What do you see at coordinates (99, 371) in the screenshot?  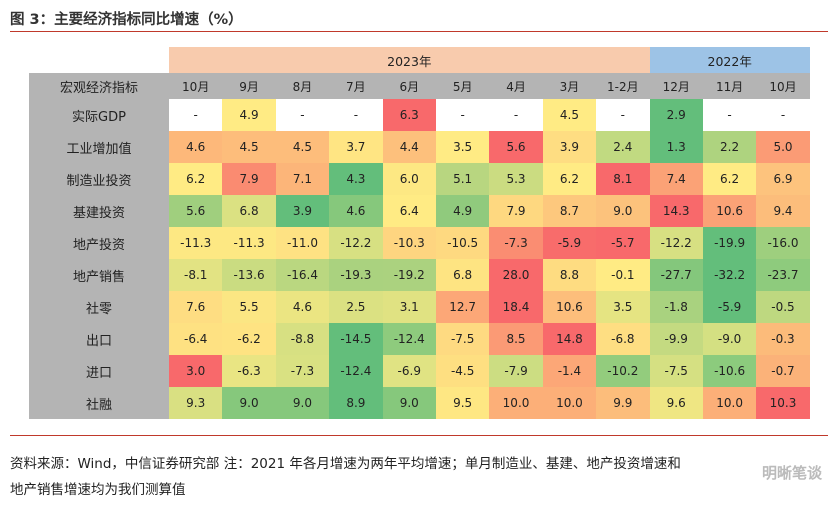 I see `row-label: 进口` at bounding box center [99, 371].